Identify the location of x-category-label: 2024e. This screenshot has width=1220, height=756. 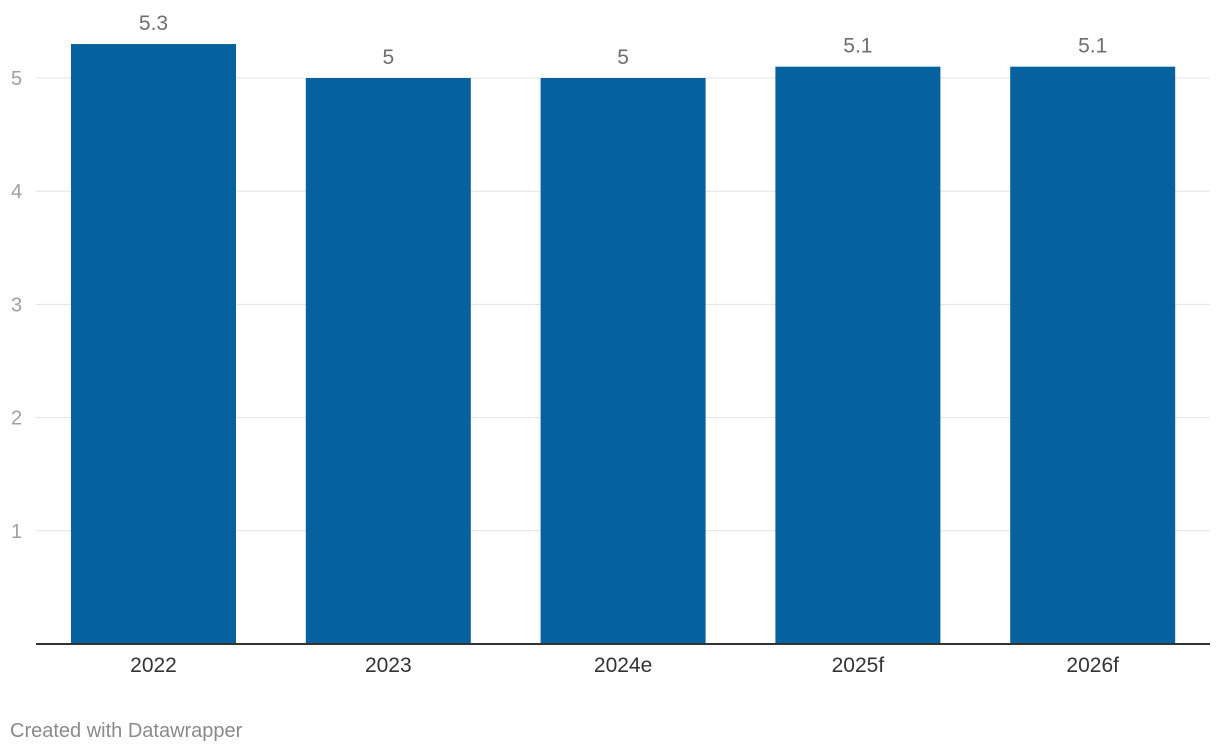
(623, 665).